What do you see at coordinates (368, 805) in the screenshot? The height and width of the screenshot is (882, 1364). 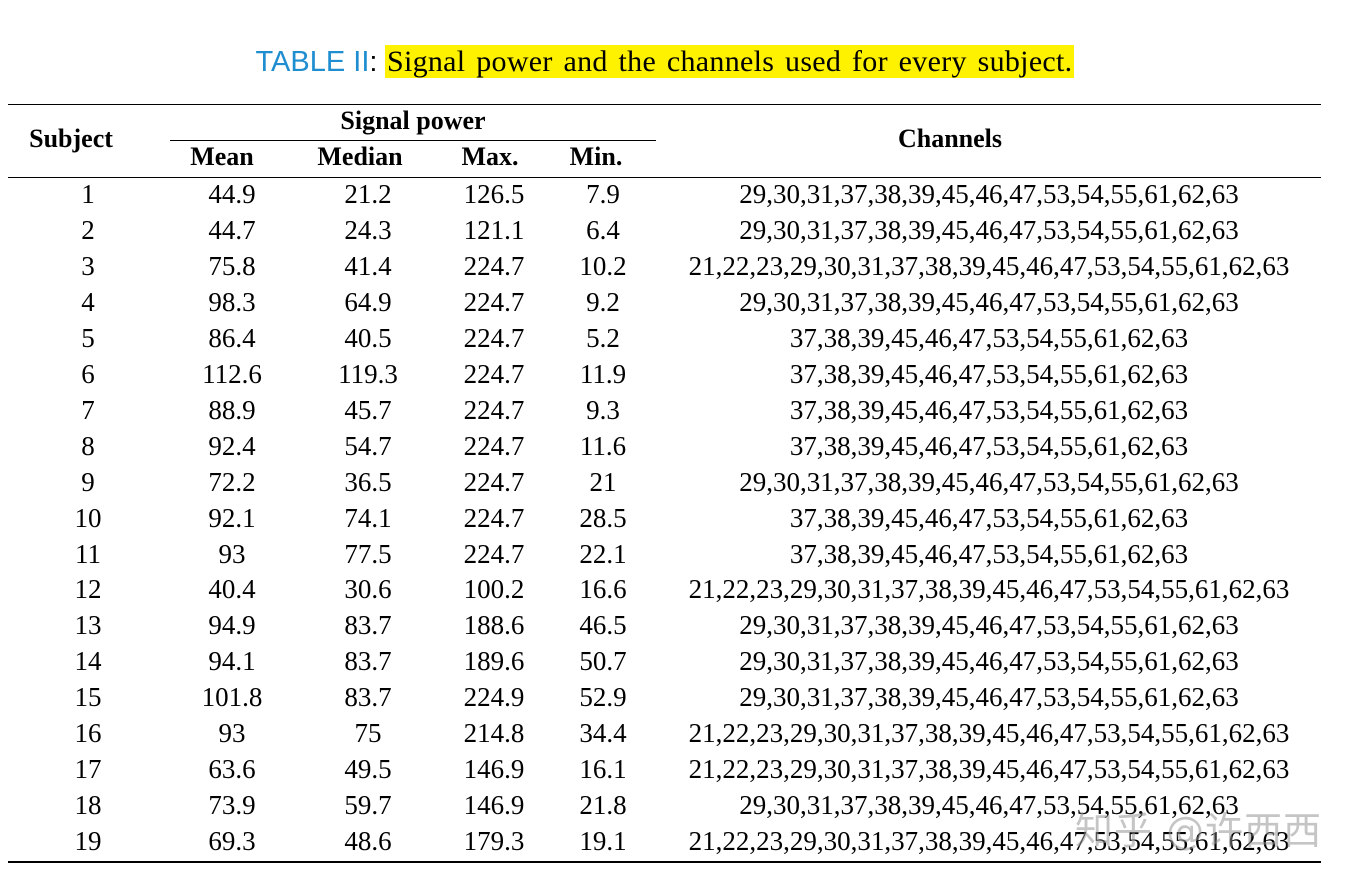 I see `cell-median: 59.7` at bounding box center [368, 805].